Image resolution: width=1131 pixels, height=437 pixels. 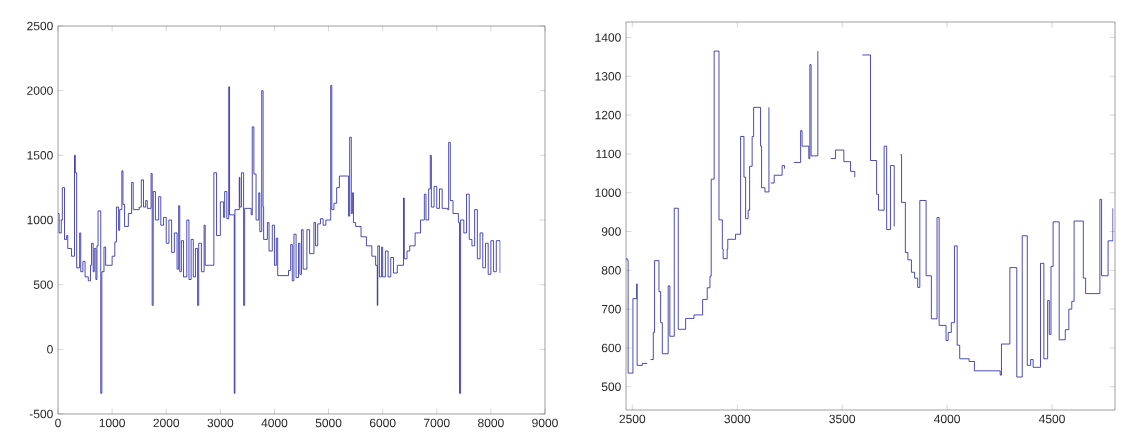 What do you see at coordinates (50, 349) in the screenshot?
I see `y-tick-label: 0` at bounding box center [50, 349].